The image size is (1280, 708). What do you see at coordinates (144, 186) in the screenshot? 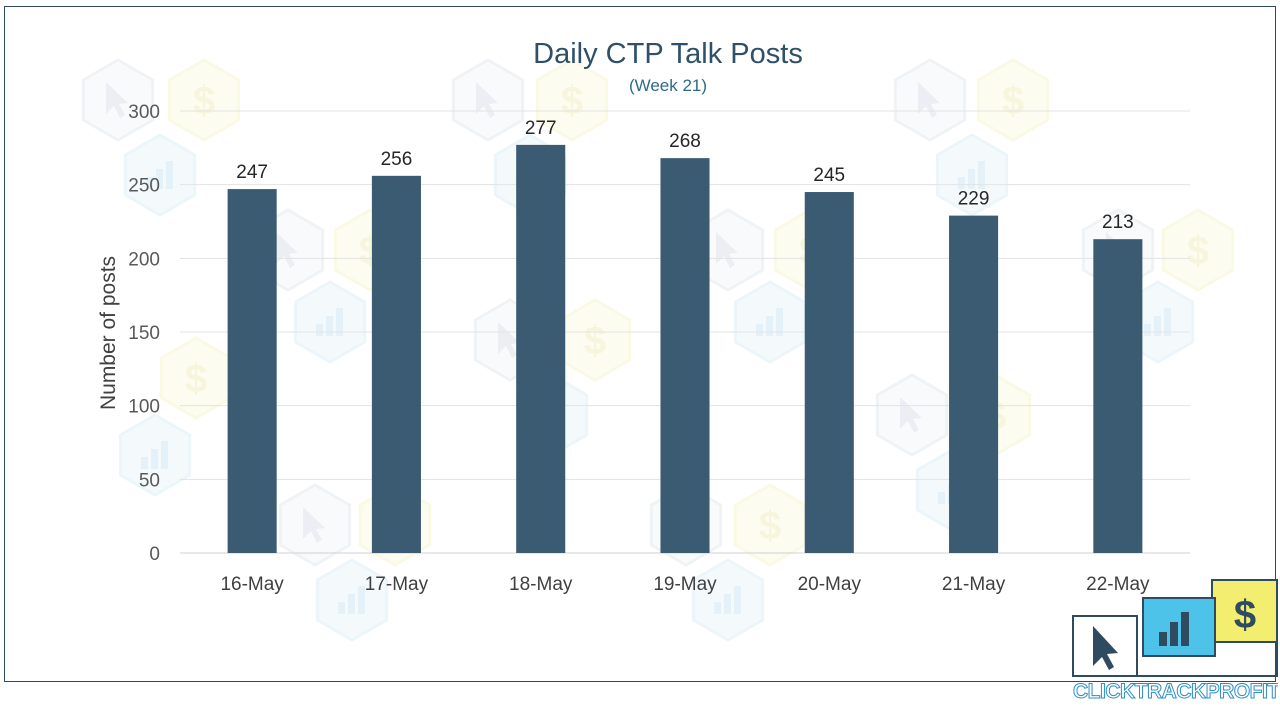
I see `y-tick-label: 250` at bounding box center [144, 186].